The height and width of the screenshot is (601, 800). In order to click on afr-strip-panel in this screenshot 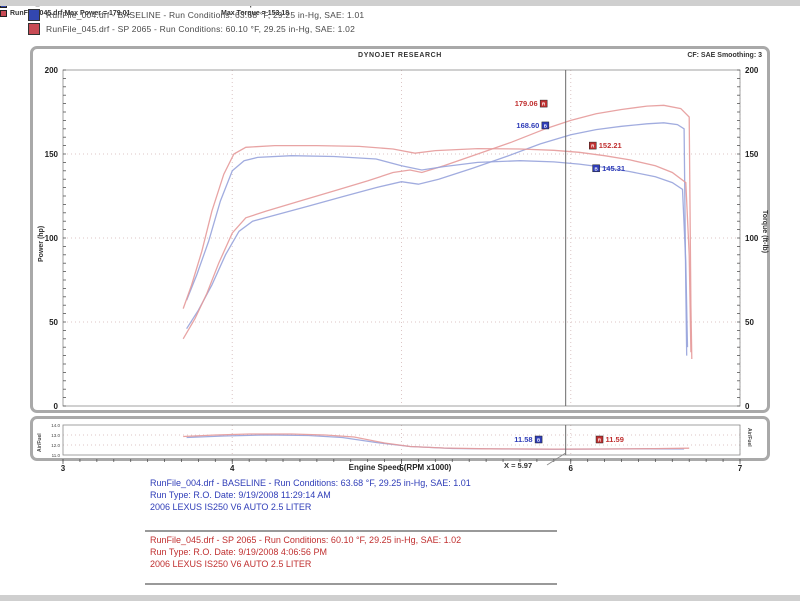, I will do `click(400, 438)`.